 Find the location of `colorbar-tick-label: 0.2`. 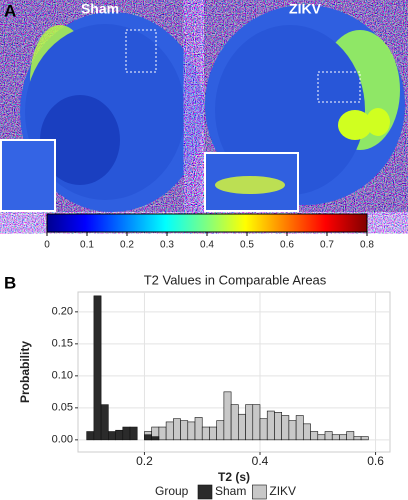

colorbar-tick-label: 0.2 is located at coordinates (127, 245).